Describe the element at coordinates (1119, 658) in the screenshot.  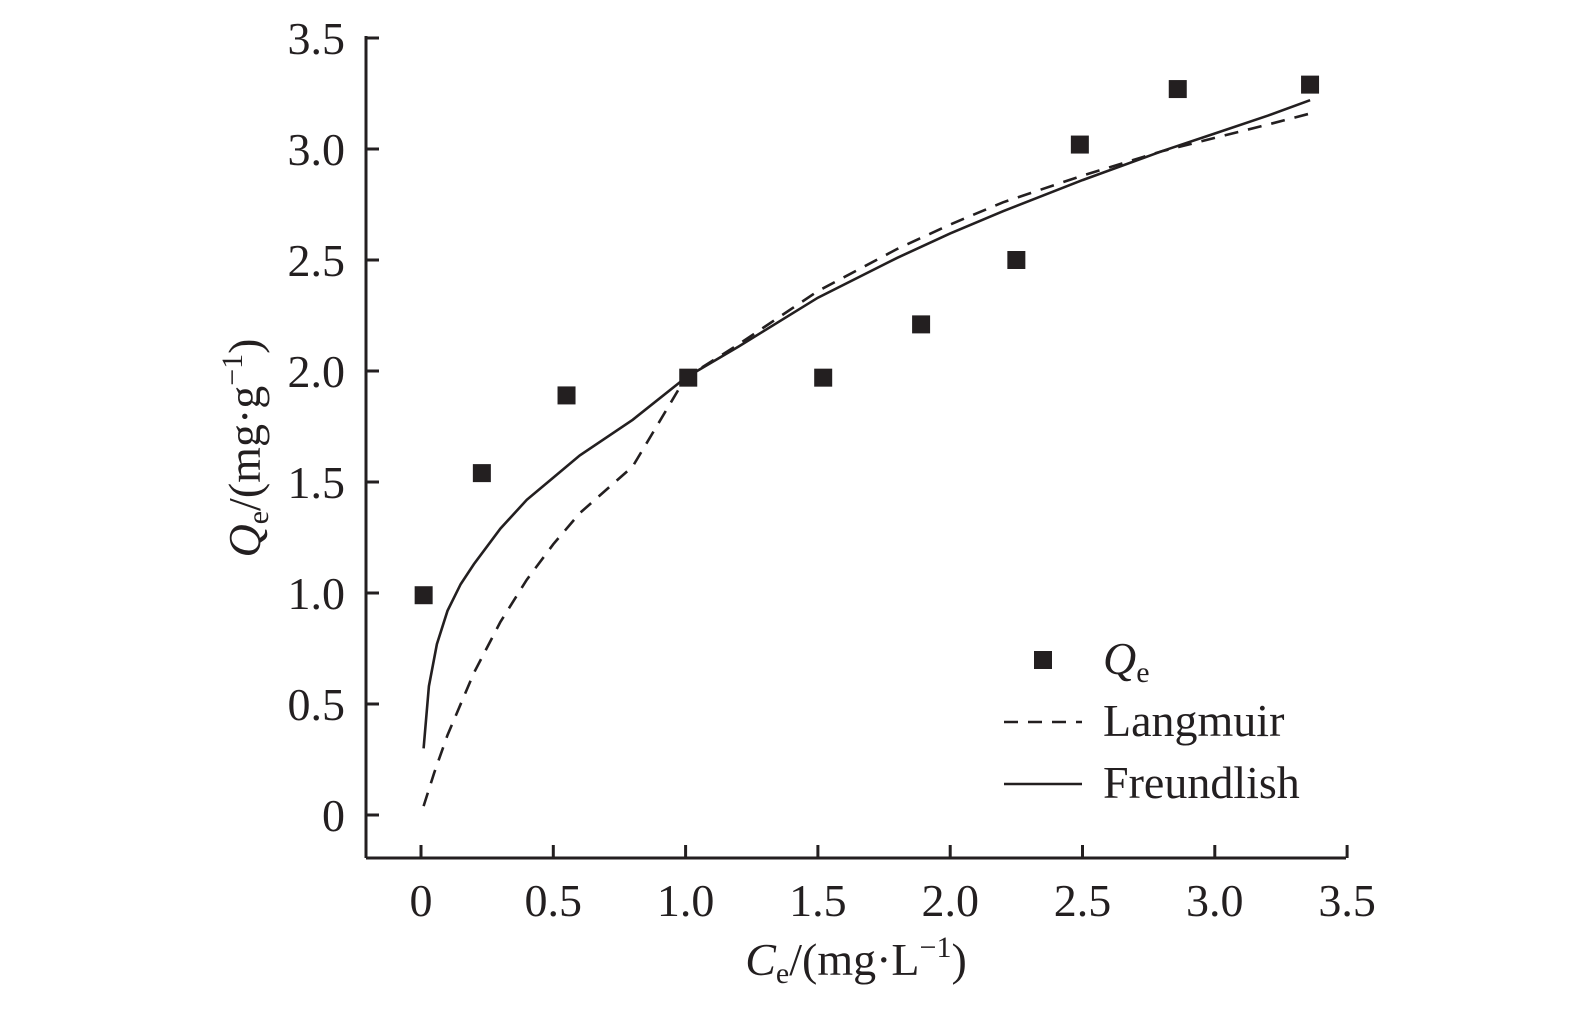
I see `legend-label-qe-symbol: Q` at that location.